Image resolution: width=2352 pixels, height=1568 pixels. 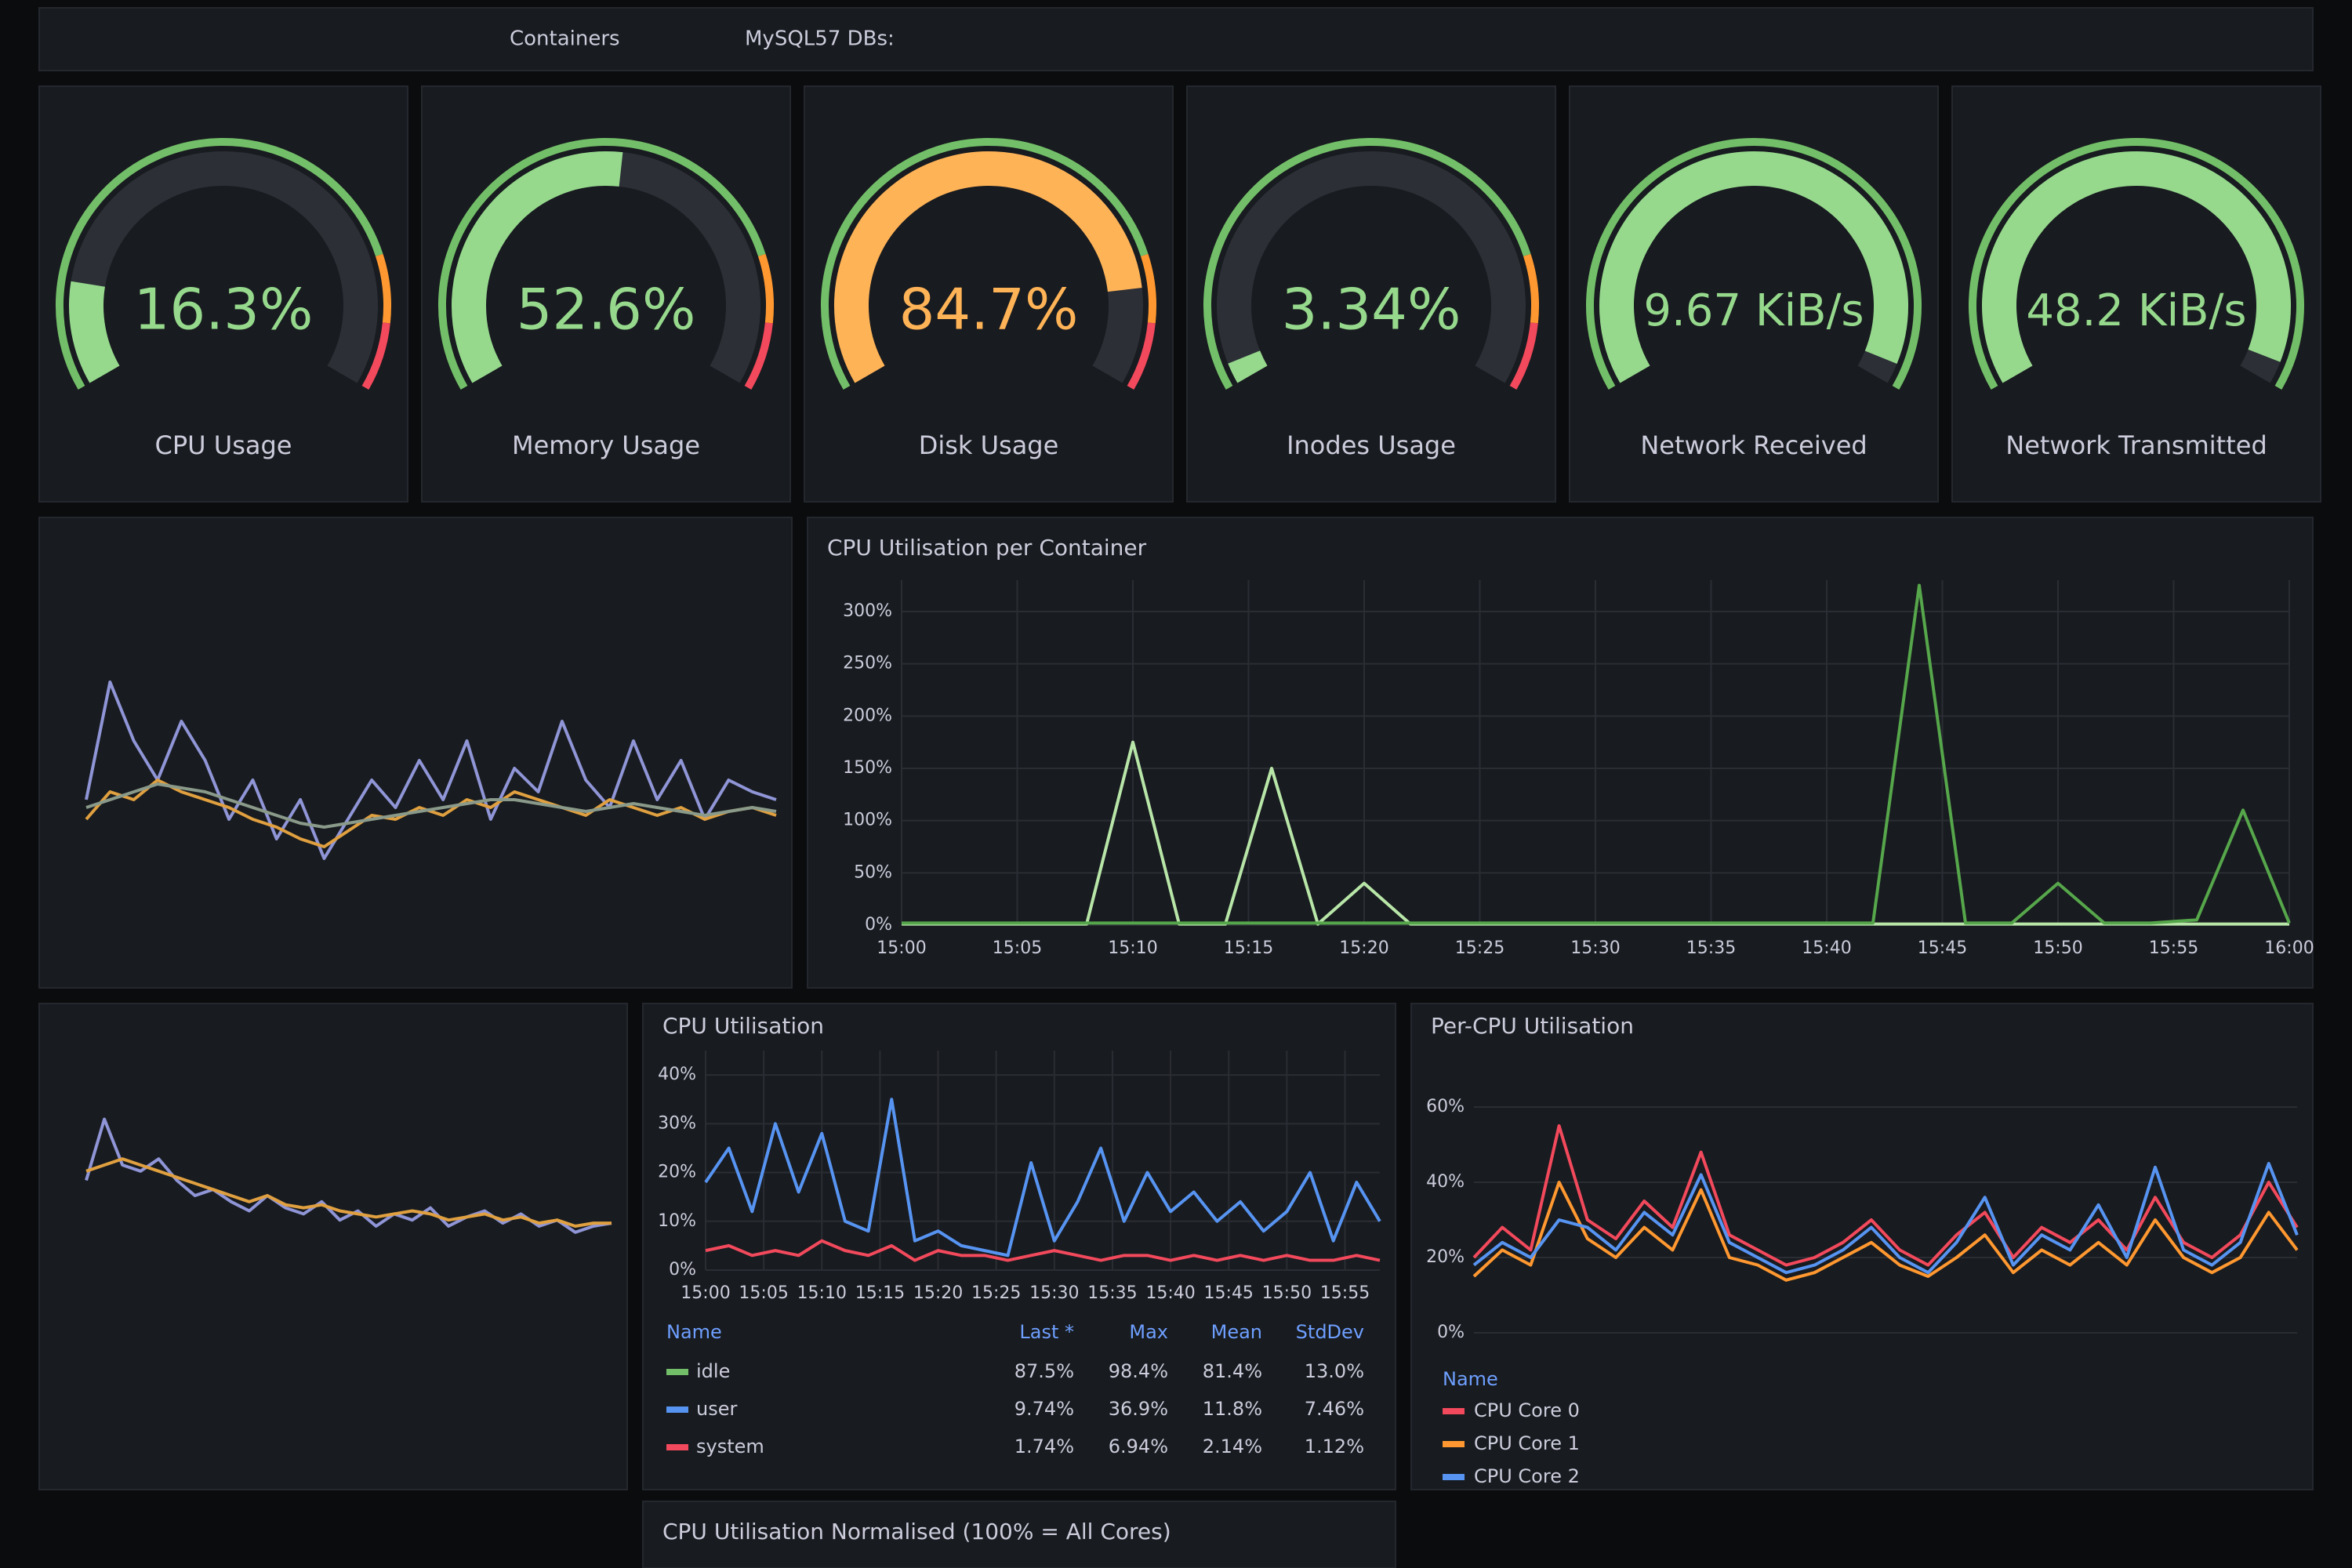 What do you see at coordinates (1044, 1446) in the screenshot?
I see `table-cell: 1.74%` at bounding box center [1044, 1446].